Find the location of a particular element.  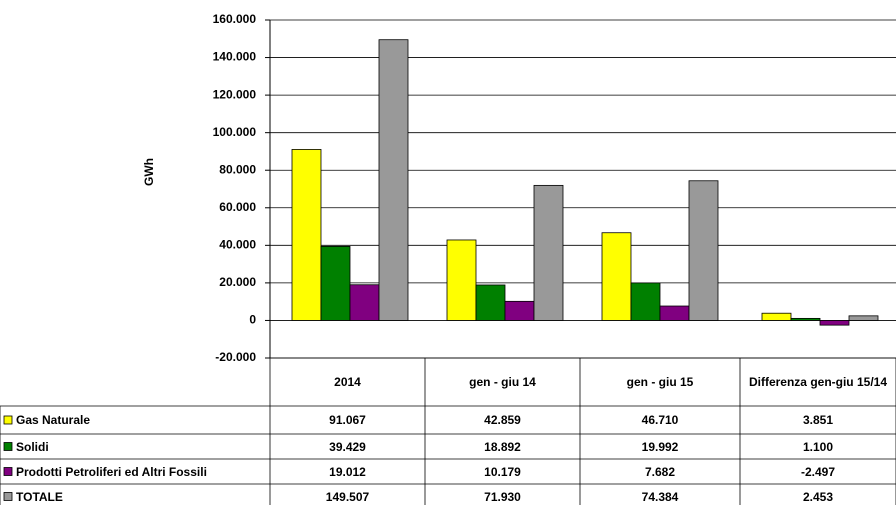

legend-label: Gas Naturale is located at coordinates (53, 420).